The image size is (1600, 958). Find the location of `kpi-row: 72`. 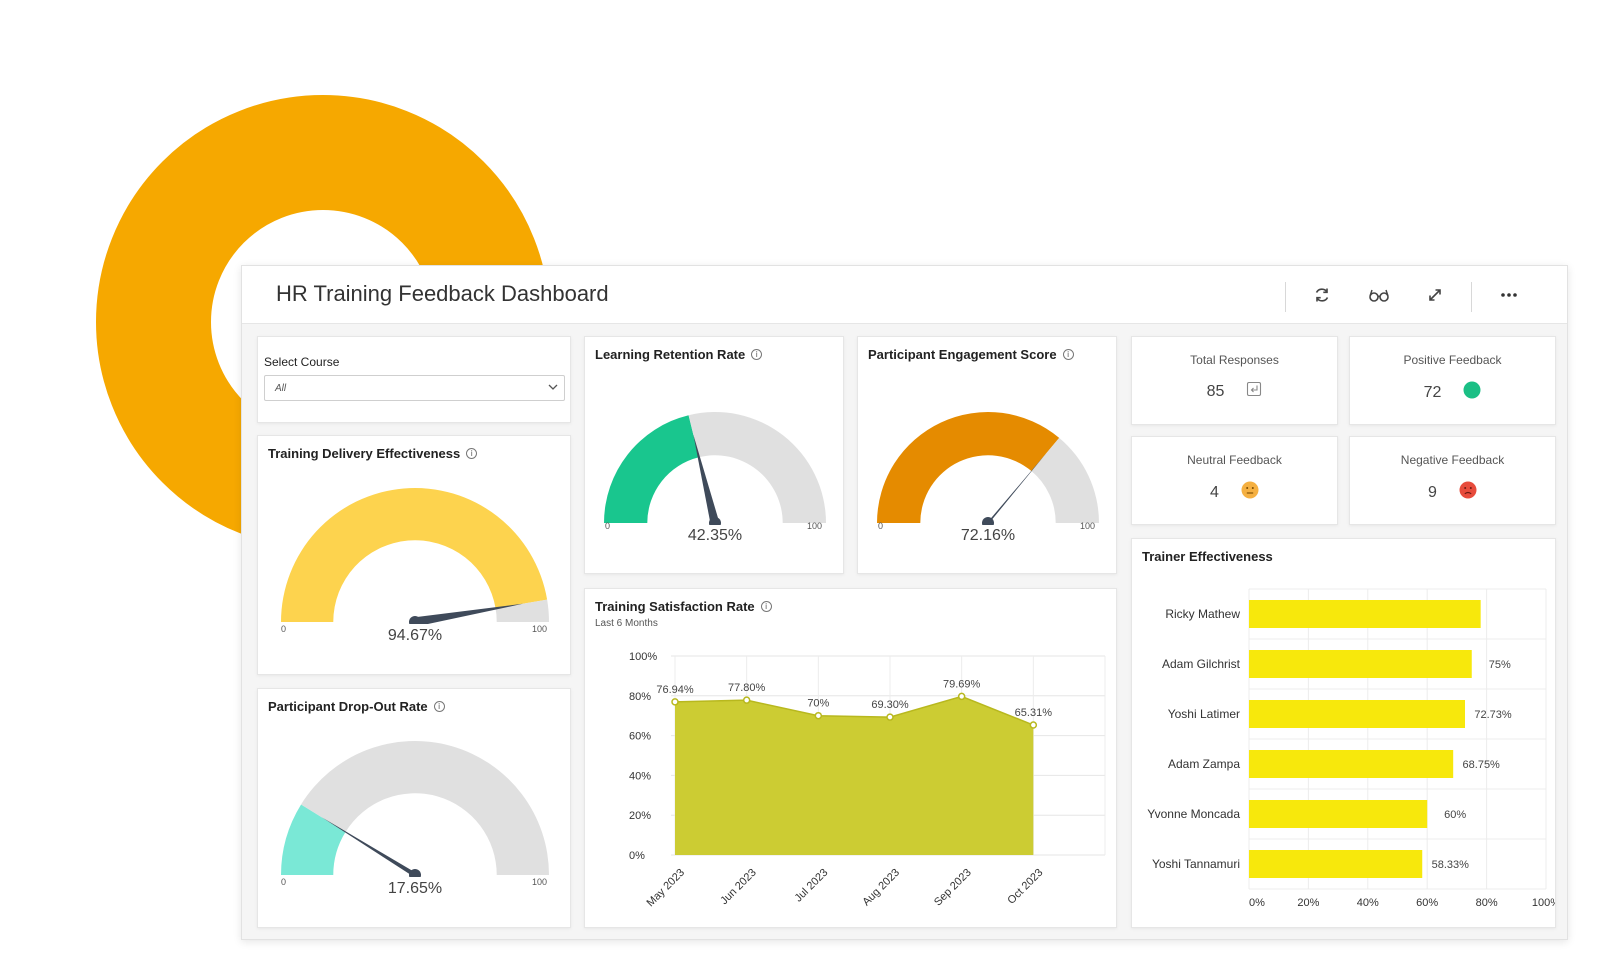

kpi-row: 72 is located at coordinates (1452, 392).